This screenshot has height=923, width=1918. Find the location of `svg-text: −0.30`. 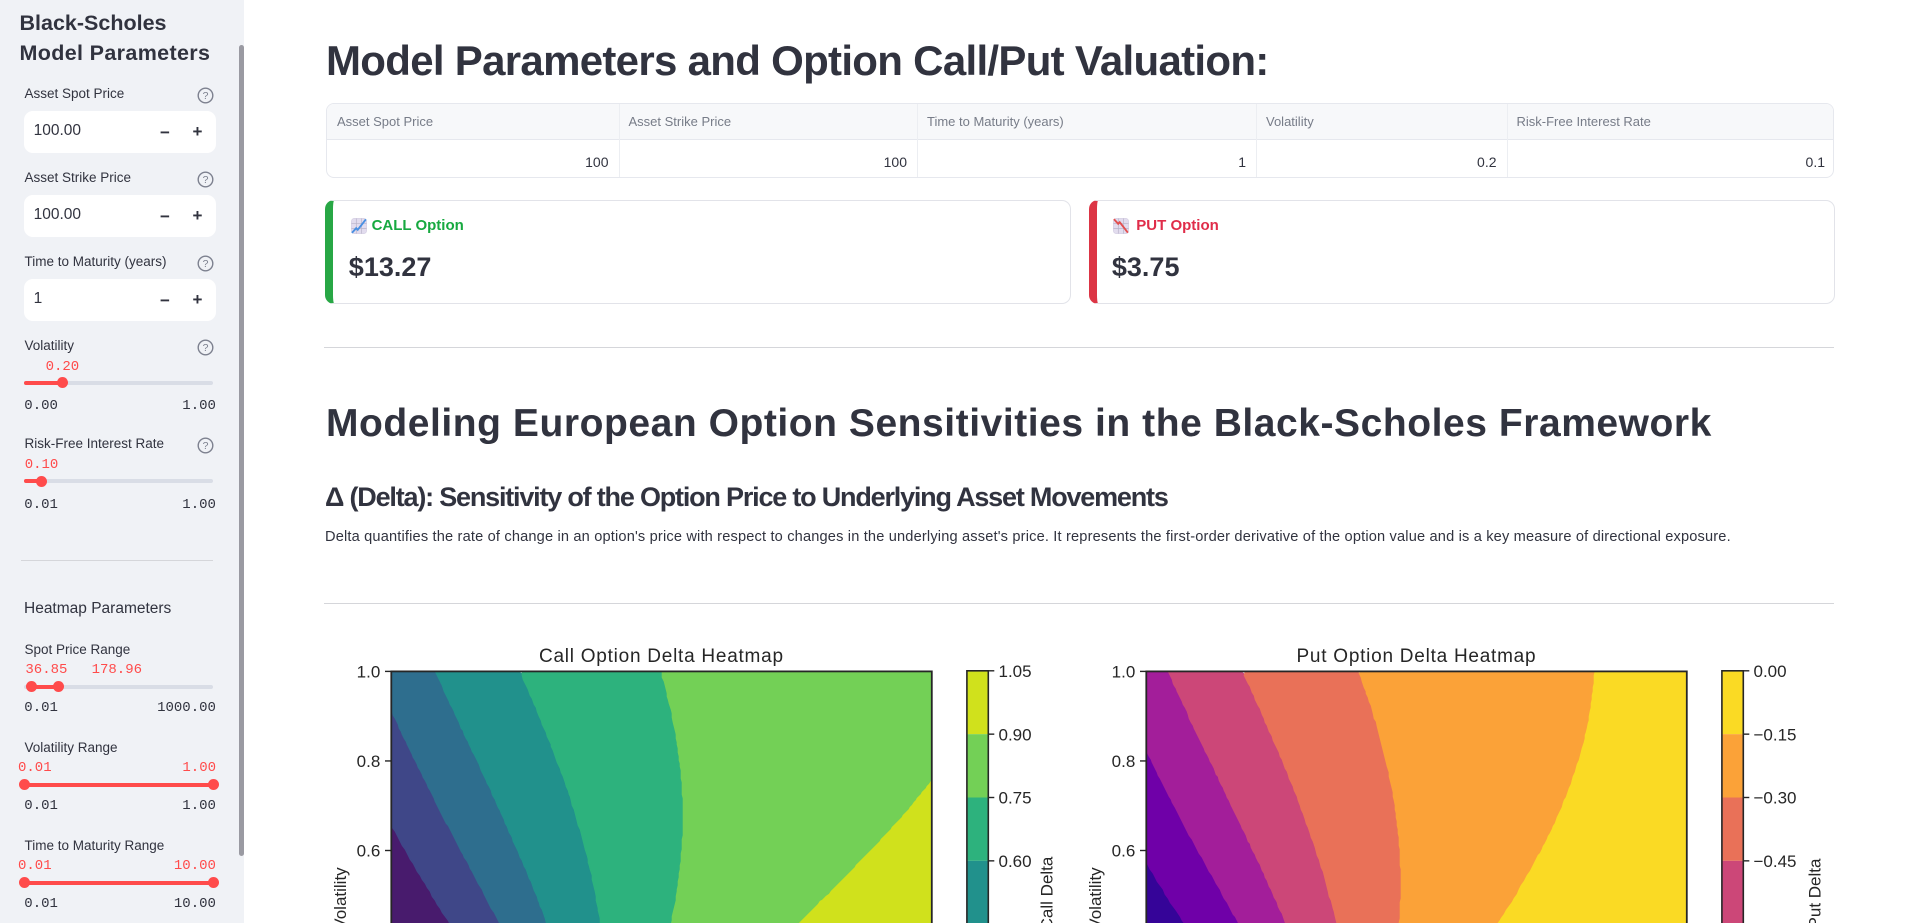

svg-text: −0.30 is located at coordinates (1775, 798).